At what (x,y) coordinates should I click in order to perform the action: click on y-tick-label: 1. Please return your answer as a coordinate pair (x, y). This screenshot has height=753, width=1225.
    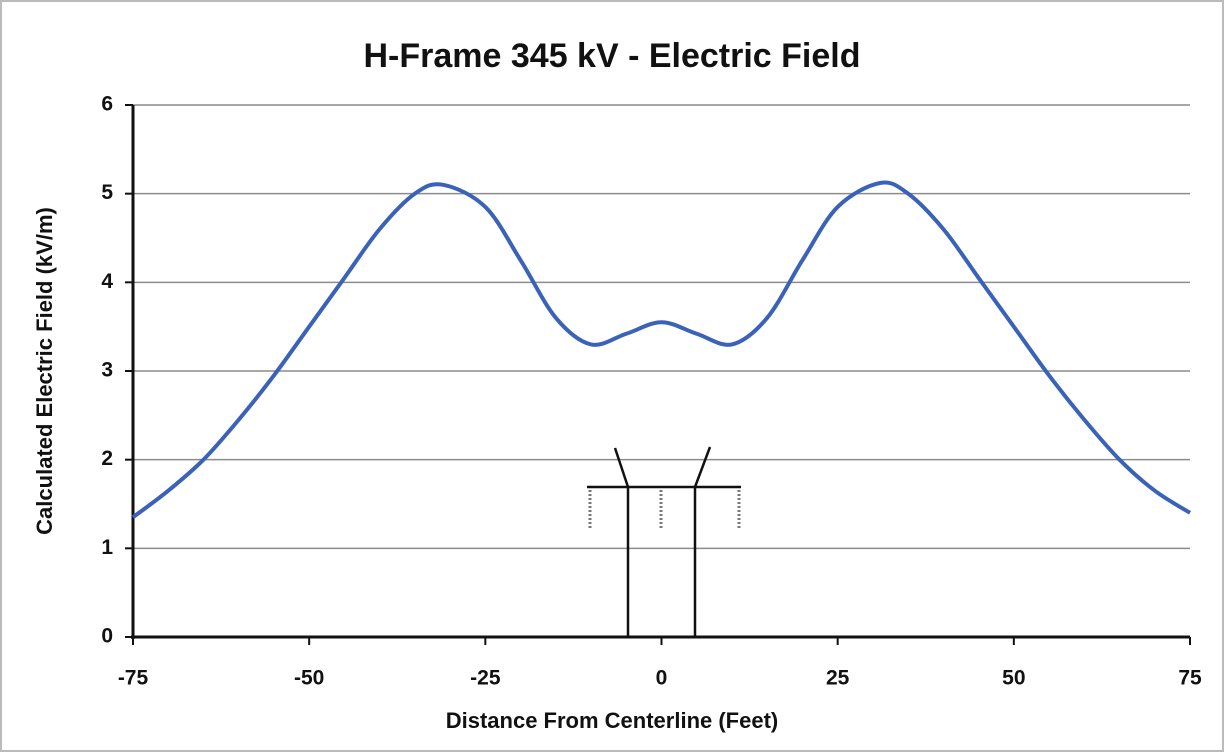
    Looking at the image, I should click on (107, 547).